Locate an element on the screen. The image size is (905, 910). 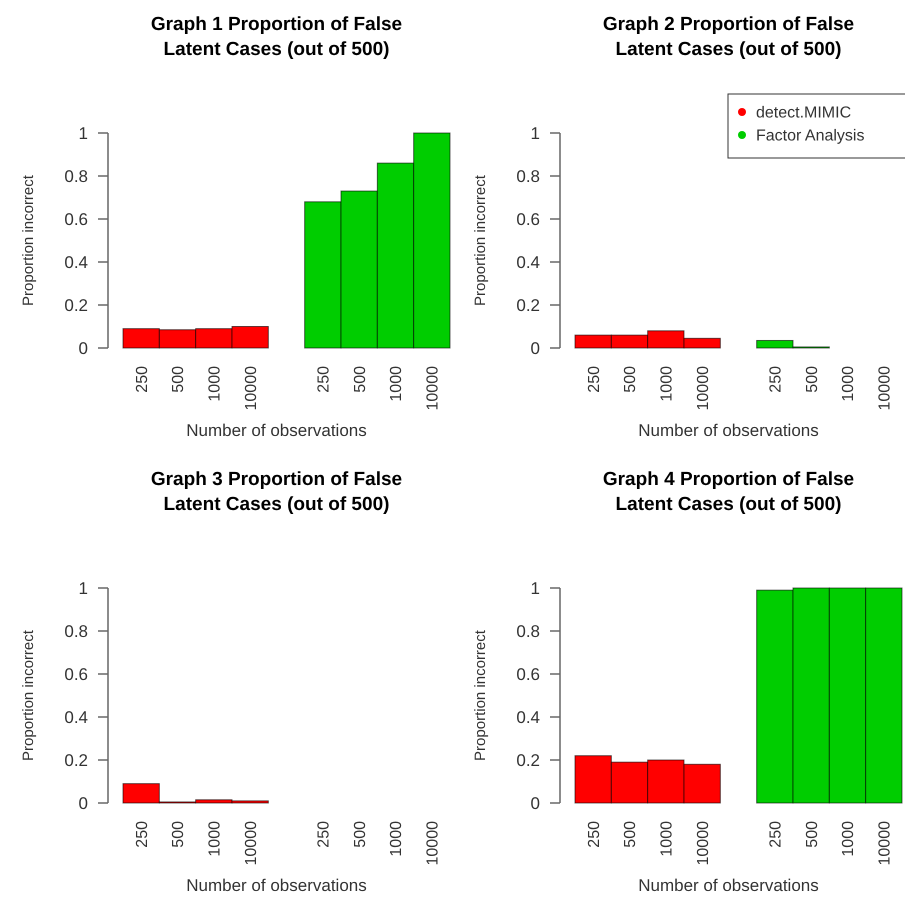
legend-label: detect.MIMIC is located at coordinates (804, 113).